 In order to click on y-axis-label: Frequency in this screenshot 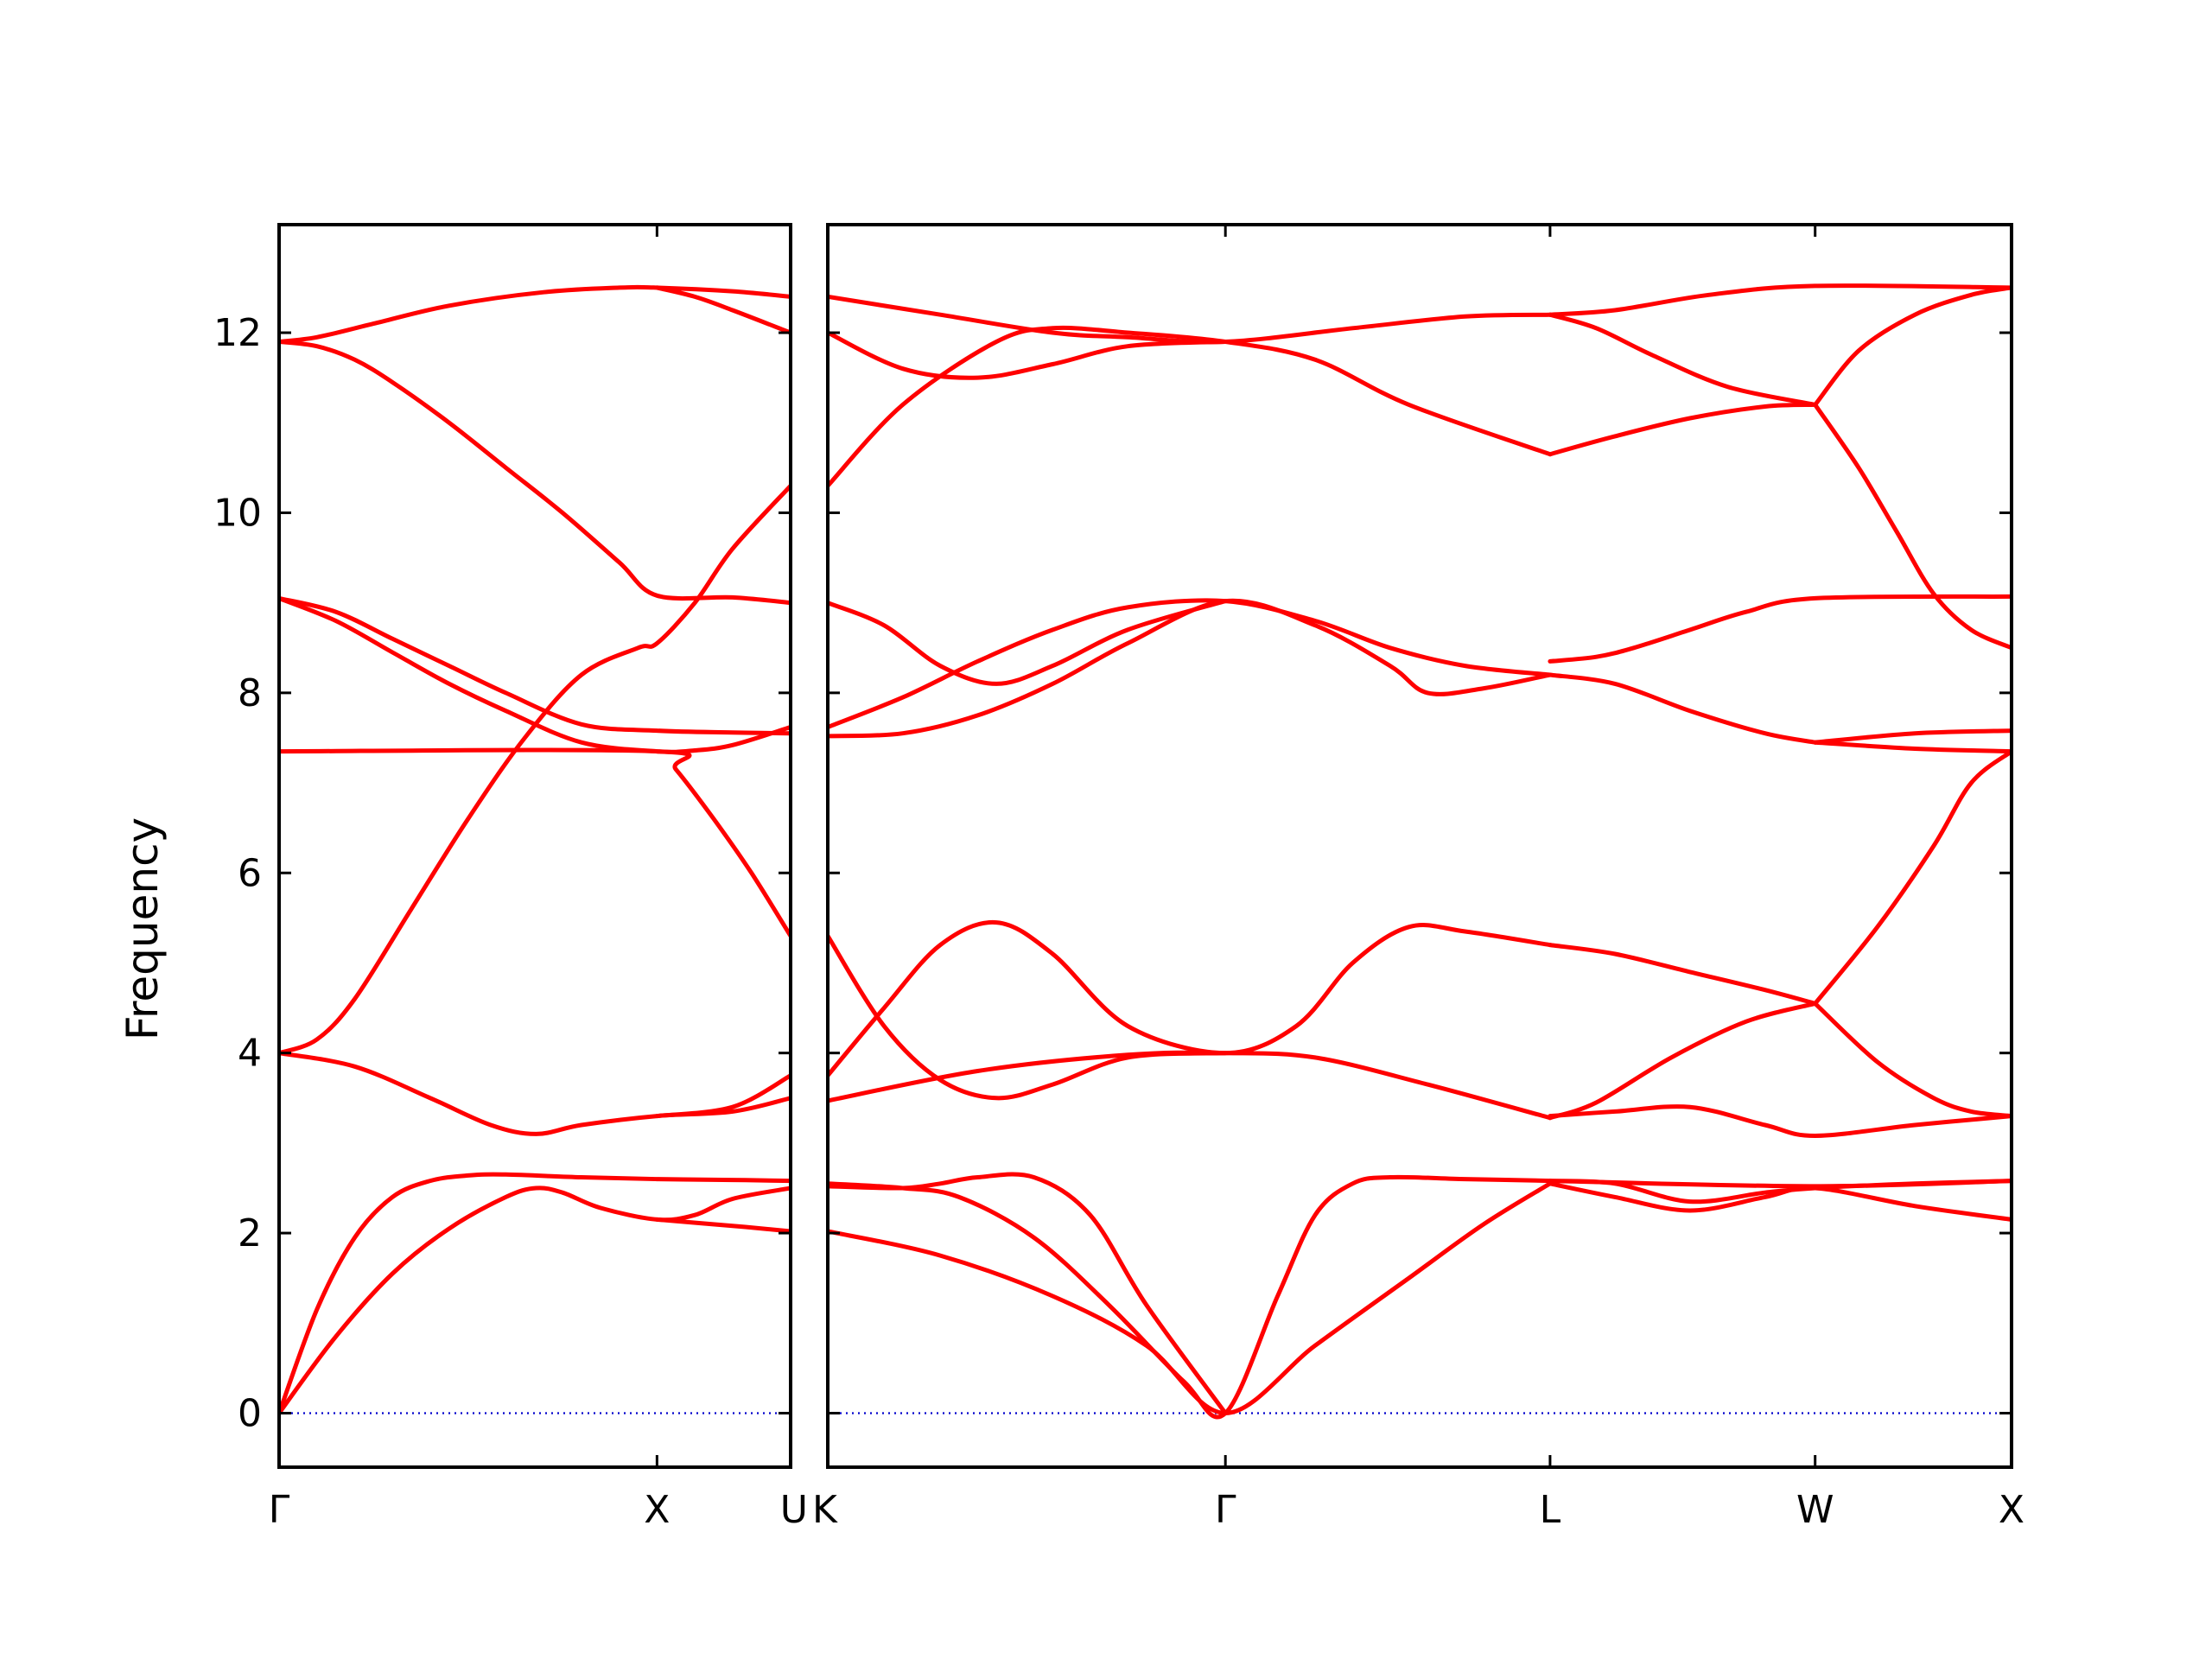, I will do `click(143, 928)`.